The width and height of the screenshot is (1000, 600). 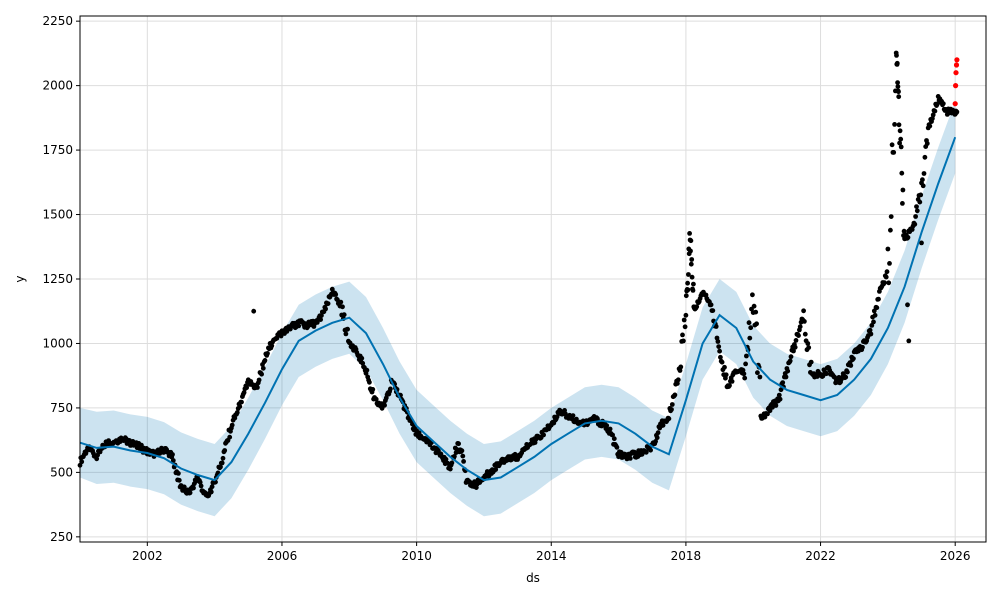 What do you see at coordinates (956, 82) in the screenshot?
I see `highlighted-points` at bounding box center [956, 82].